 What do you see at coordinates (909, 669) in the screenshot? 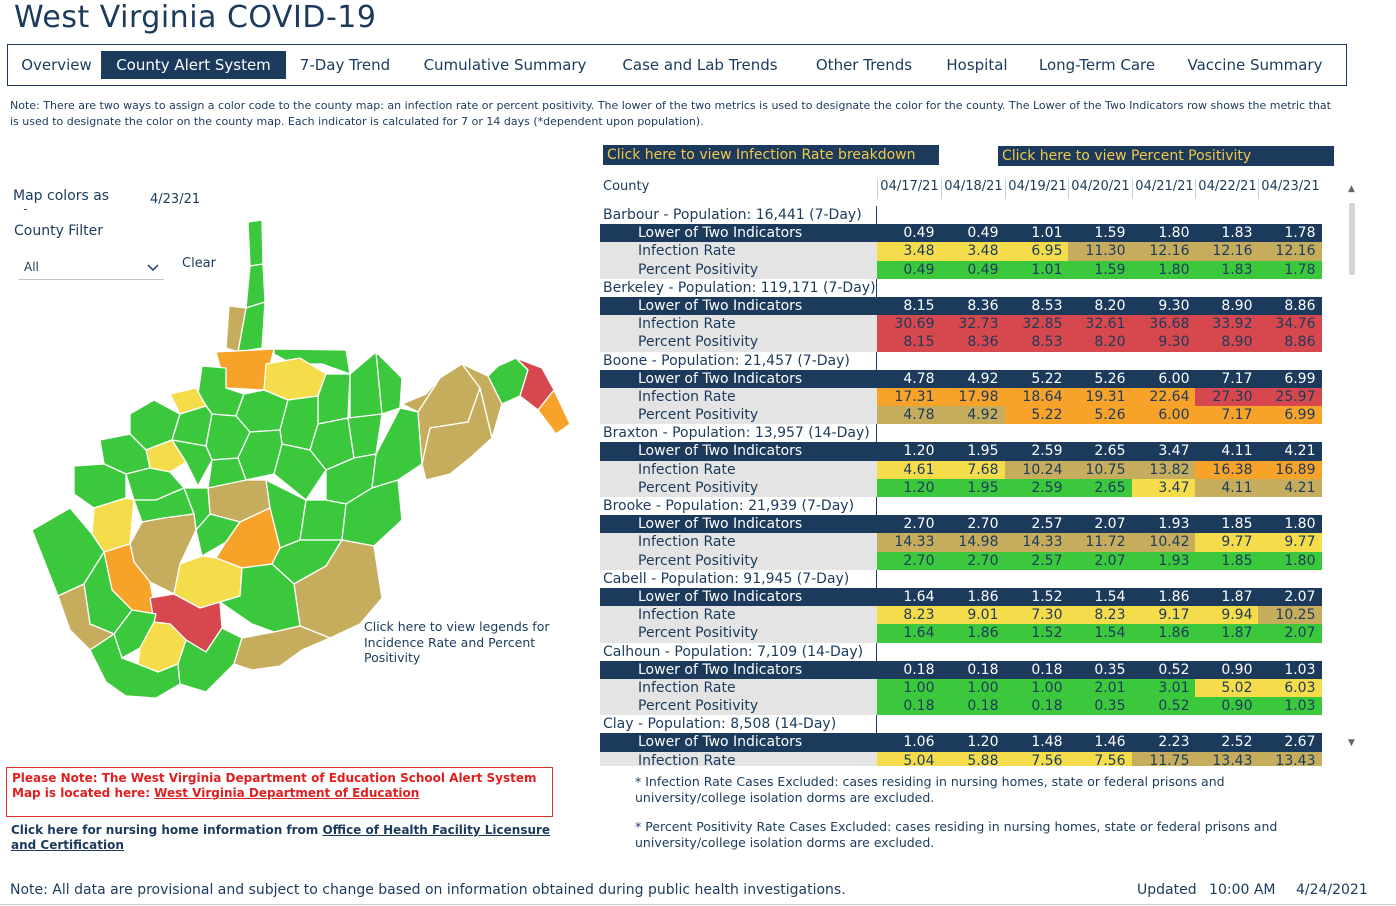
I see `table-cell: 0.18` at bounding box center [909, 669].